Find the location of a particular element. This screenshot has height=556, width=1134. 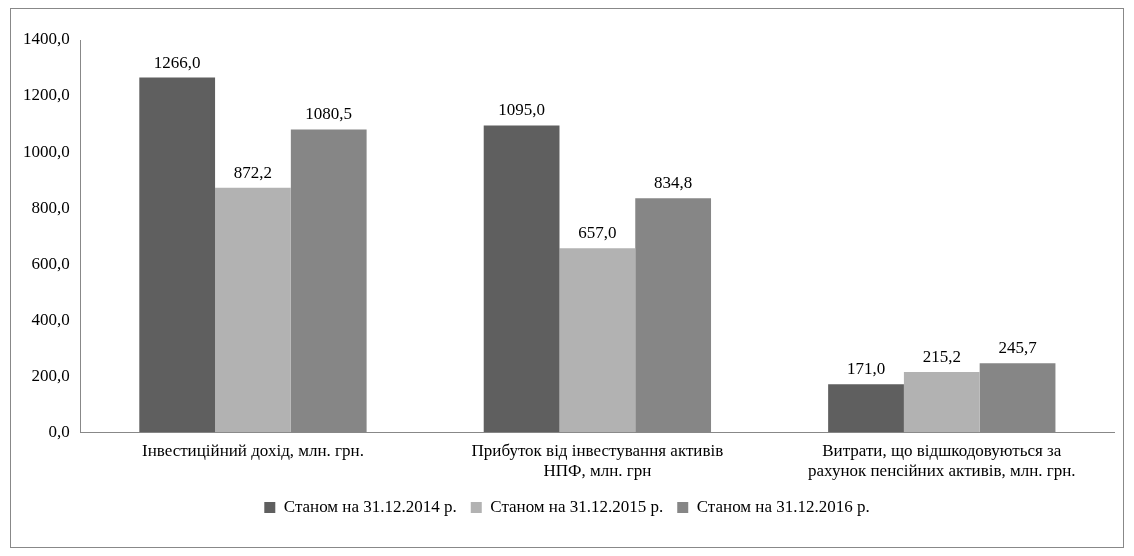

y-tick-label: 1200,0 is located at coordinates (46, 95).